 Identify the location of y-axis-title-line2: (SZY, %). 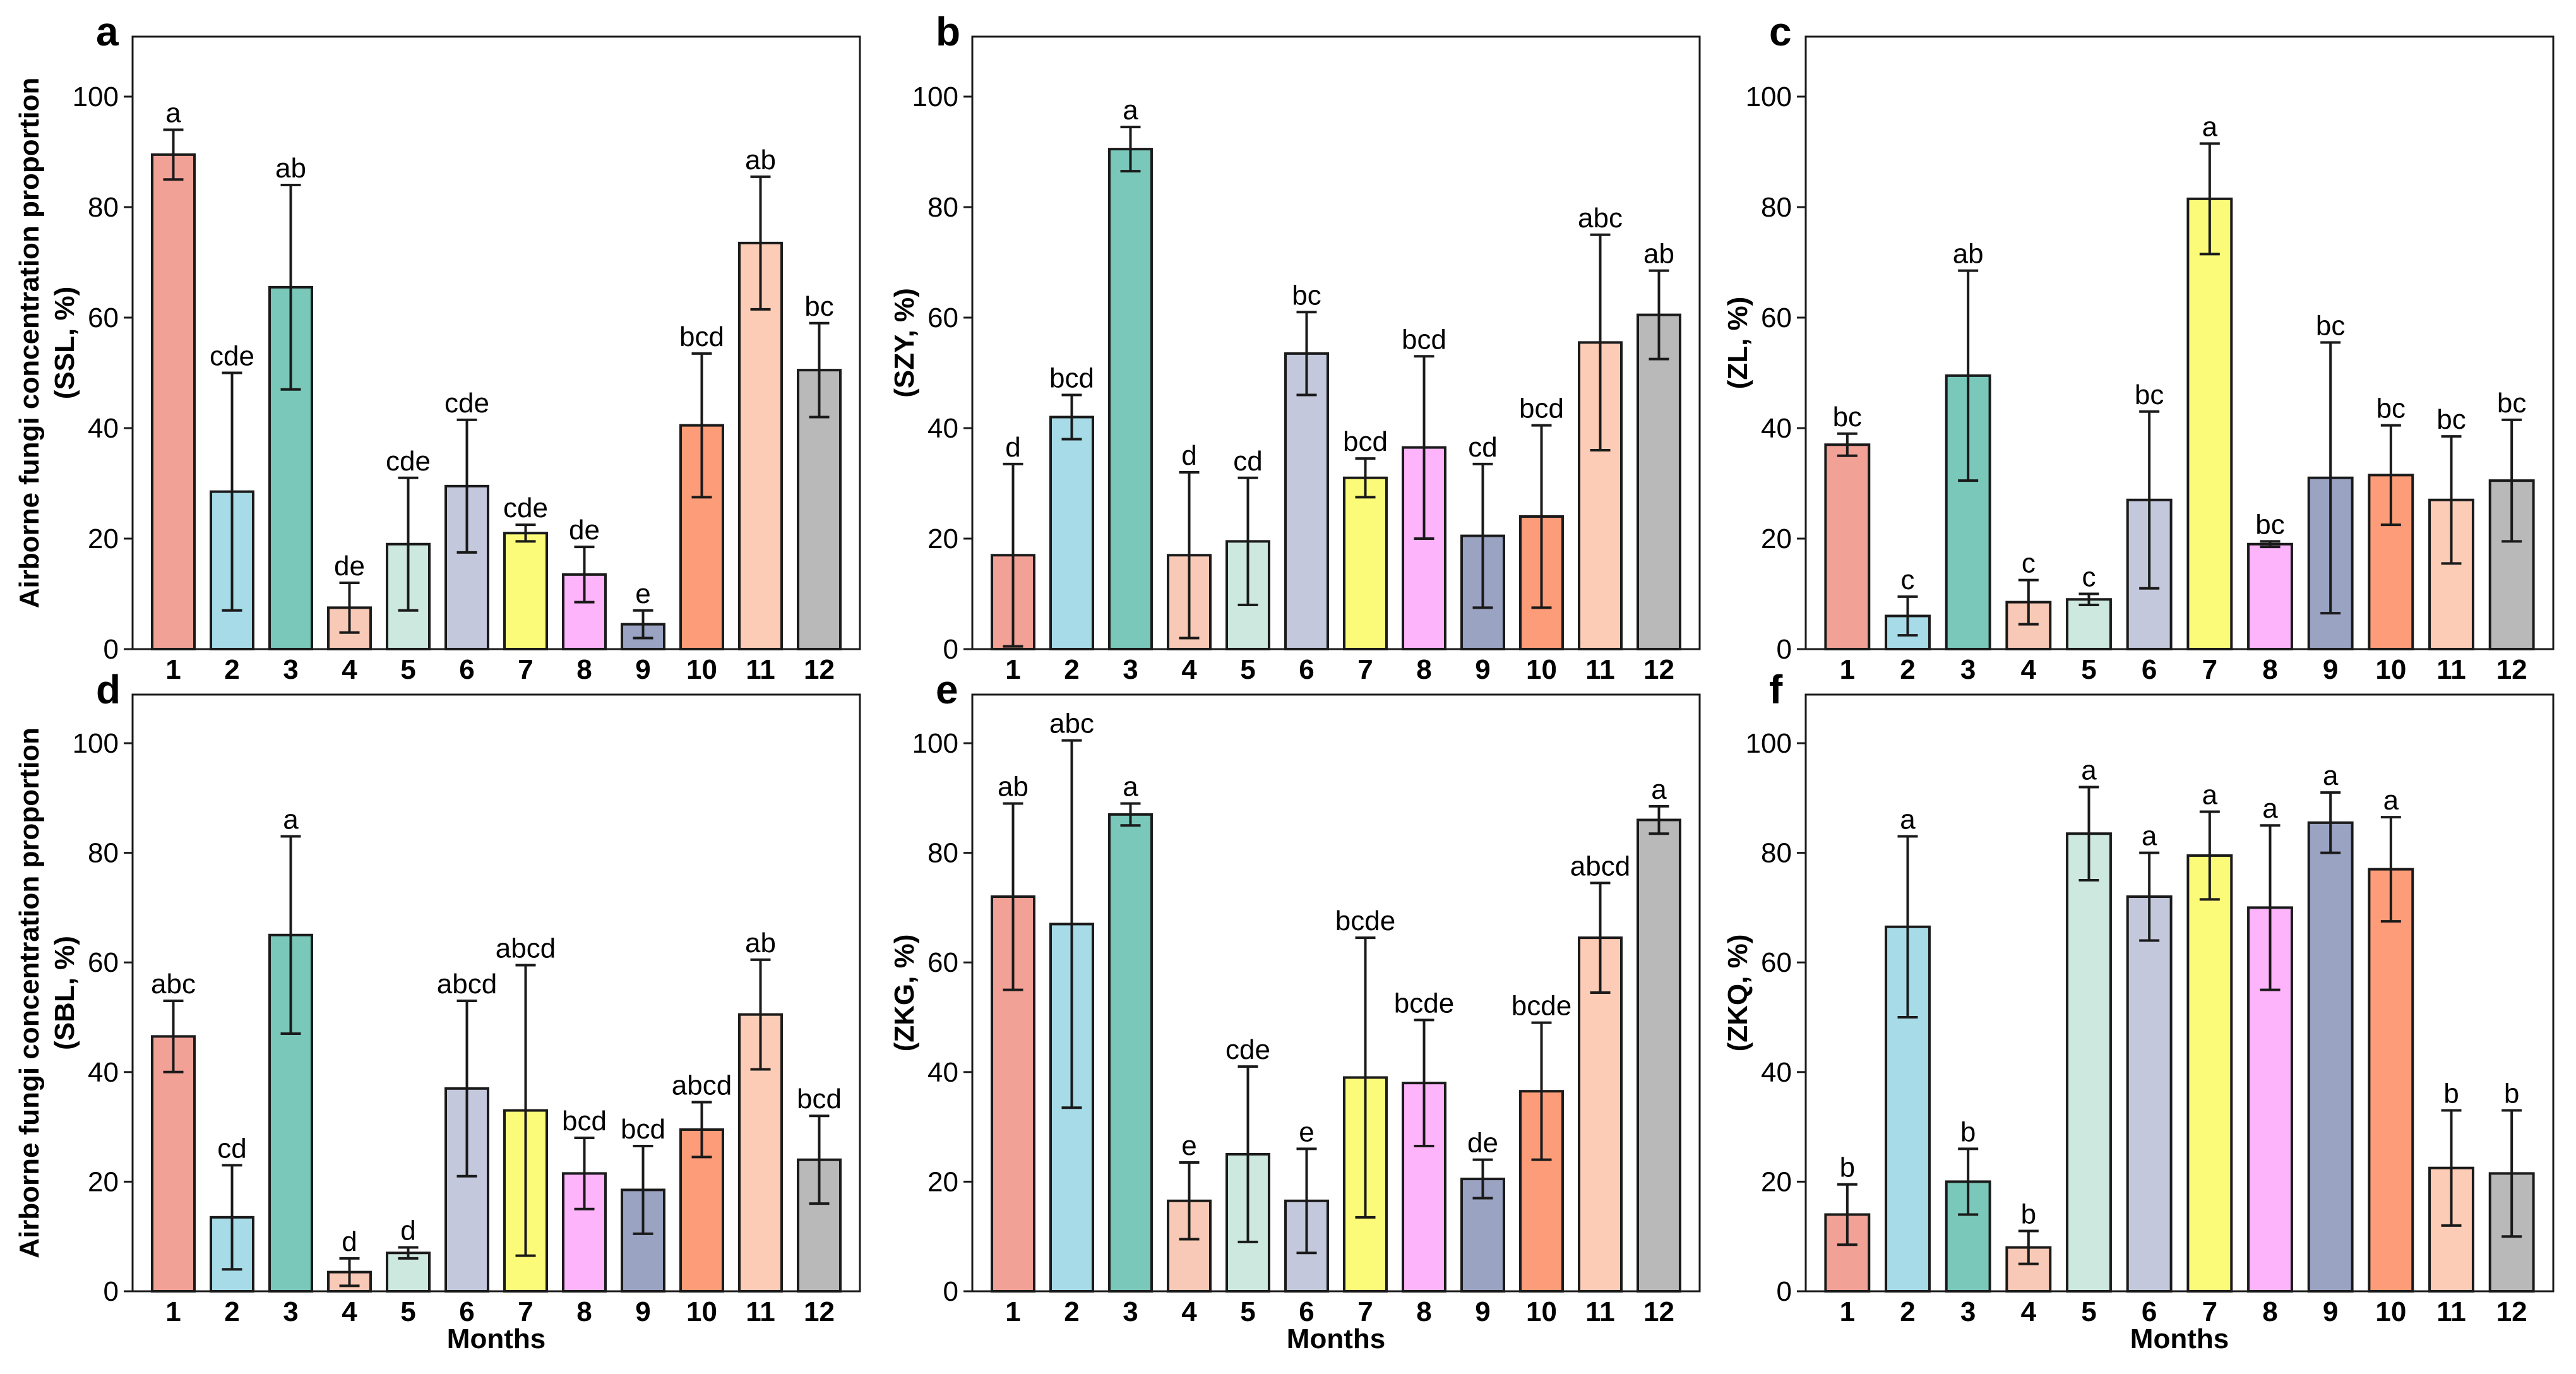
(904, 343).